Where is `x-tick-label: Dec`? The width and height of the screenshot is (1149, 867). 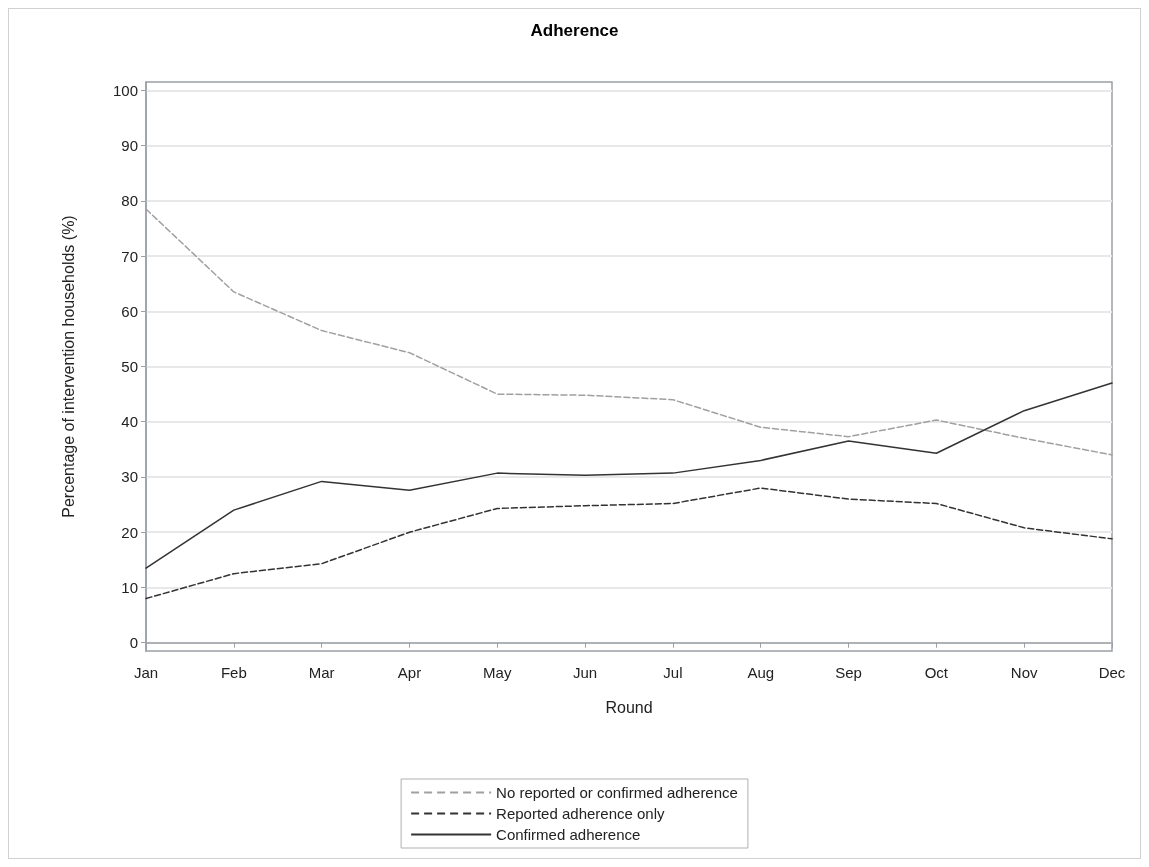 x-tick-label: Dec is located at coordinates (1112, 672).